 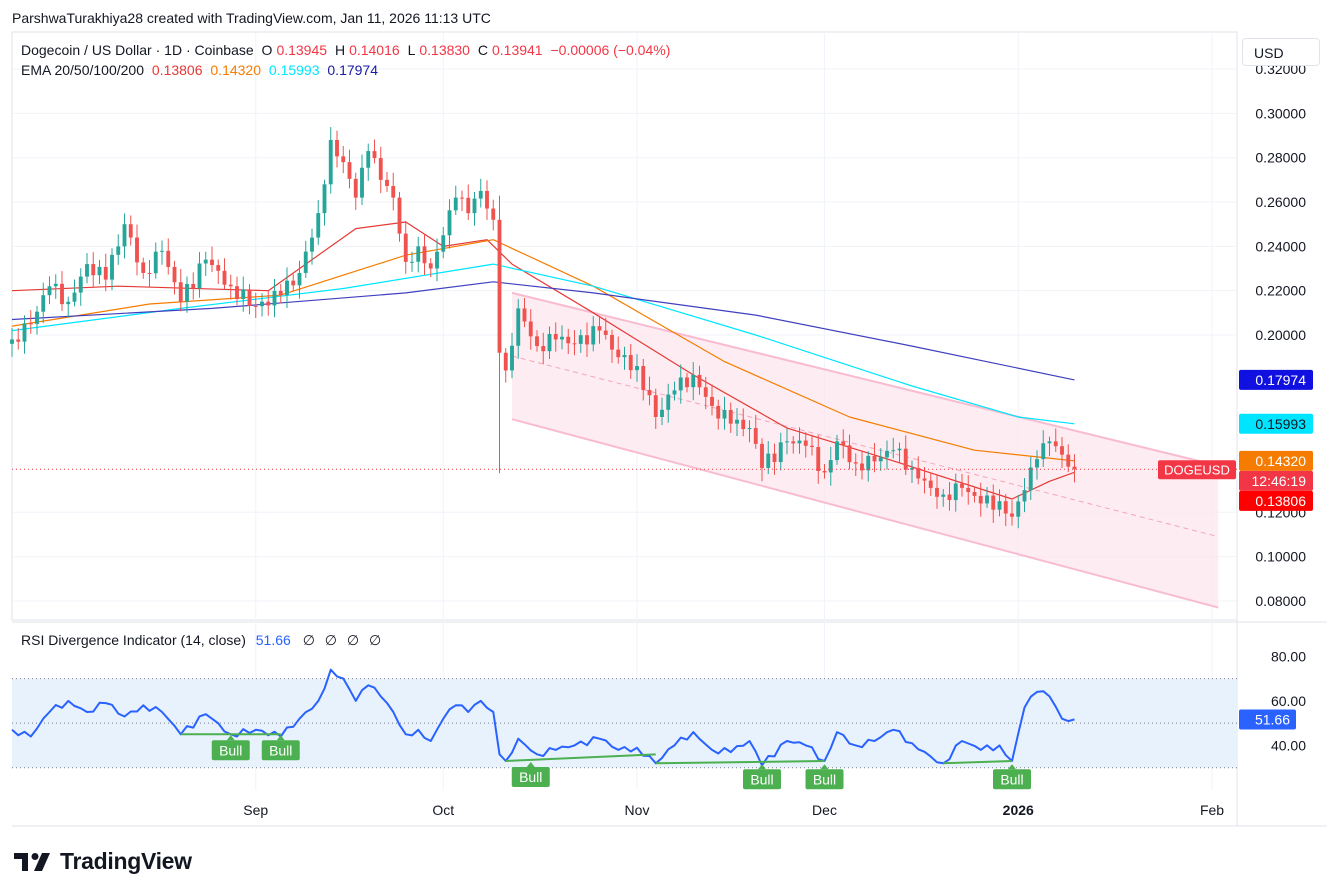 I want to click on rsi-tick-label: 80.00, so click(x=1288, y=656).